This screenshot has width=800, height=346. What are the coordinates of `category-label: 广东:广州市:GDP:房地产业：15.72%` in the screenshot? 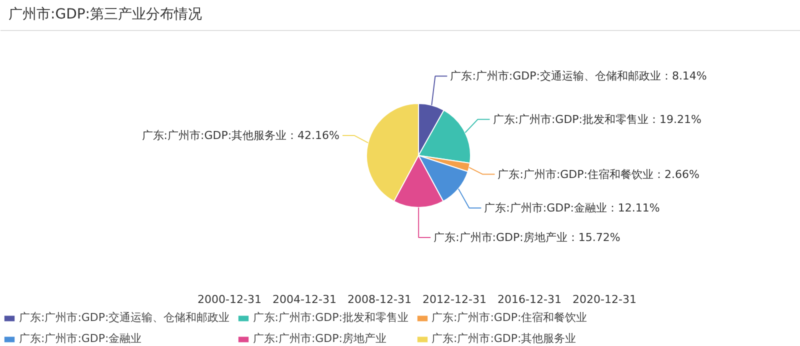 It's located at (527, 237).